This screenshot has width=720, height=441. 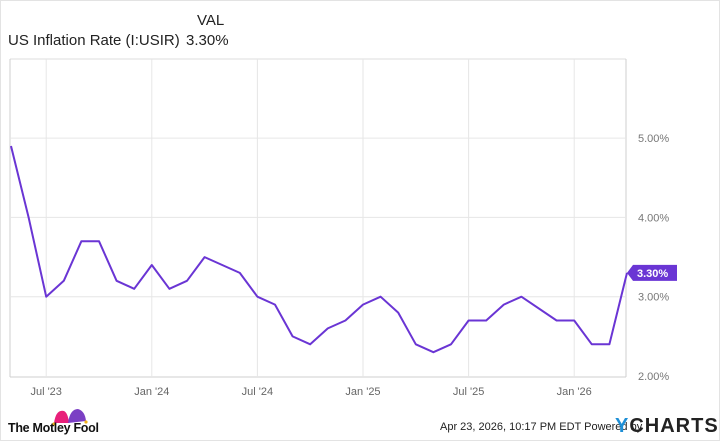 I want to click on timestamp: Apr 23, 2026, 10:17 PM EDT, so click(x=511, y=427).